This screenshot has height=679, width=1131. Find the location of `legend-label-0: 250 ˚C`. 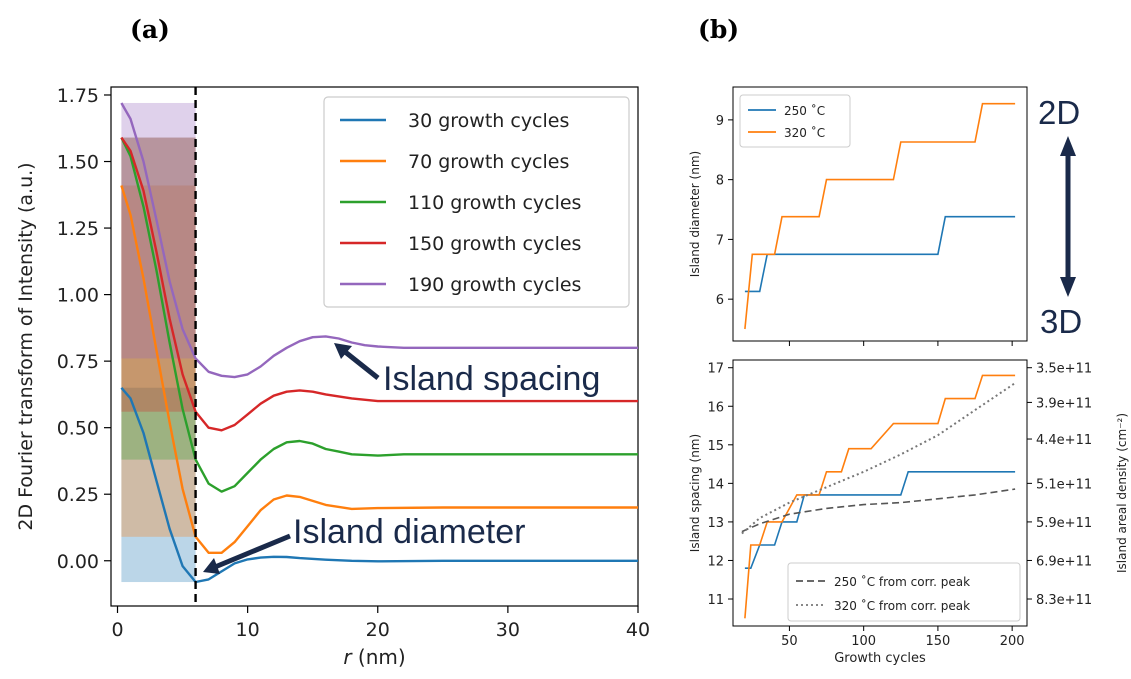

legend-label-0: 250 ˚C is located at coordinates (804, 110).